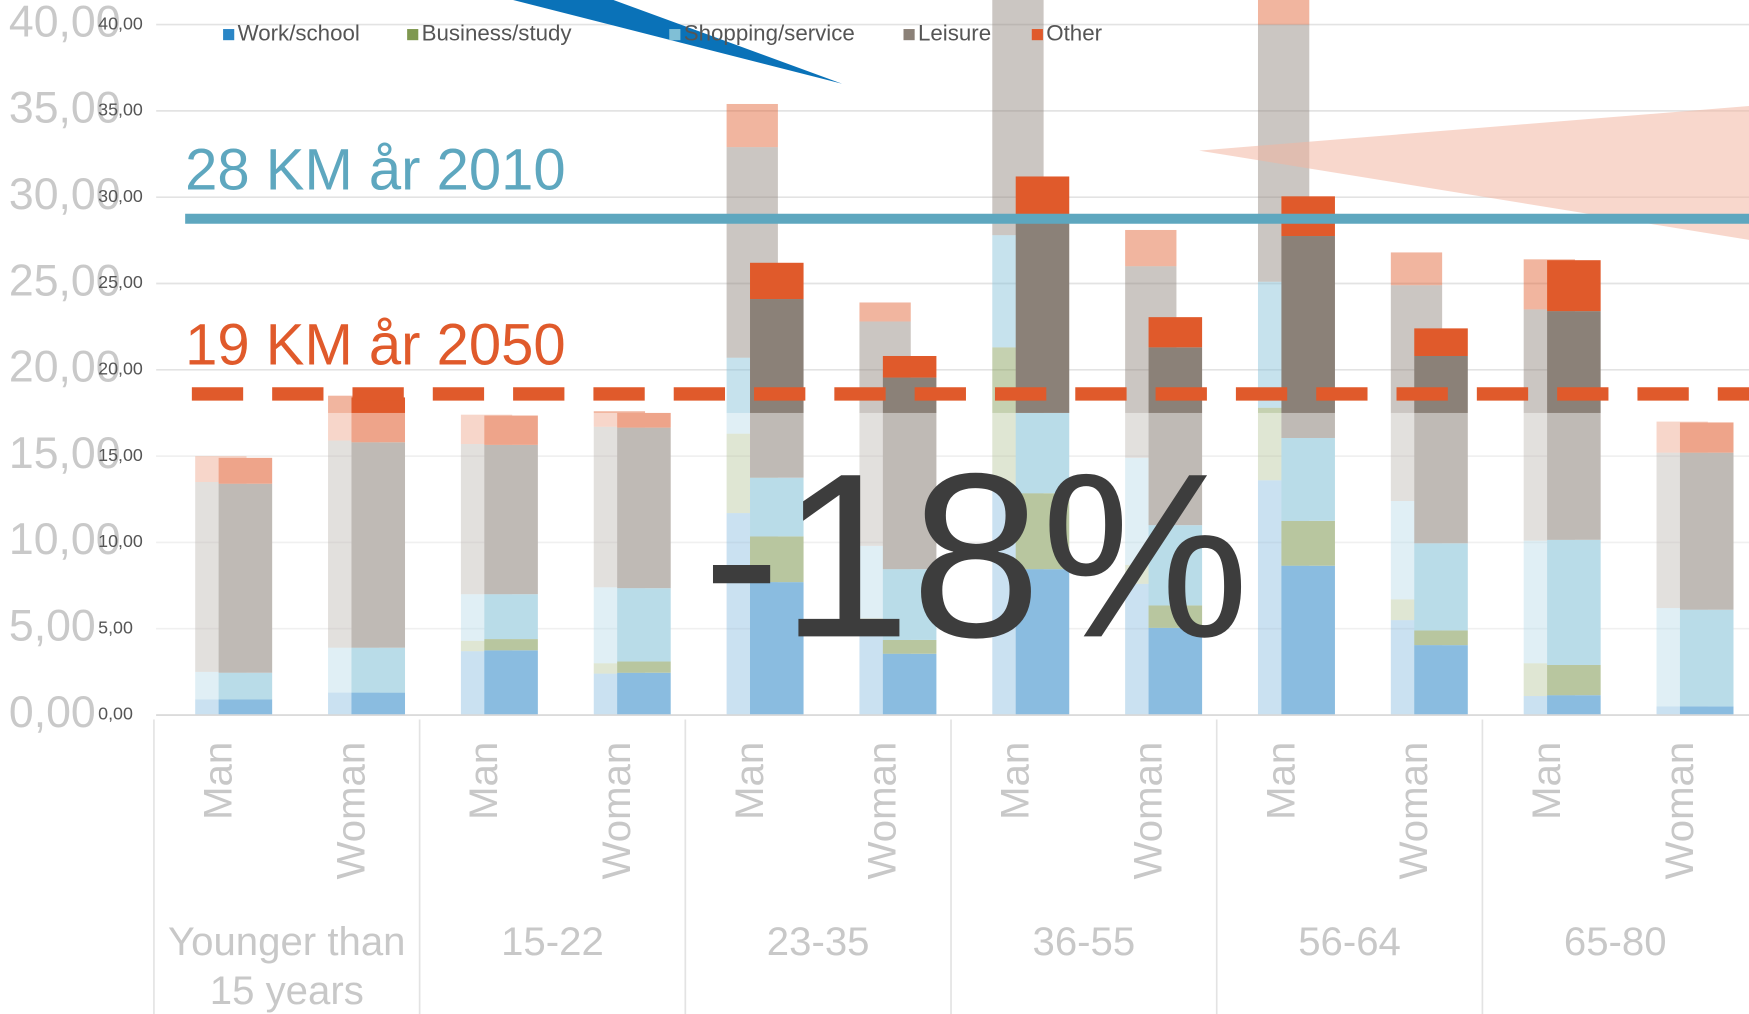 This screenshot has width=1749, height=1014. I want to click on group-label: 23-35, so click(818, 941).